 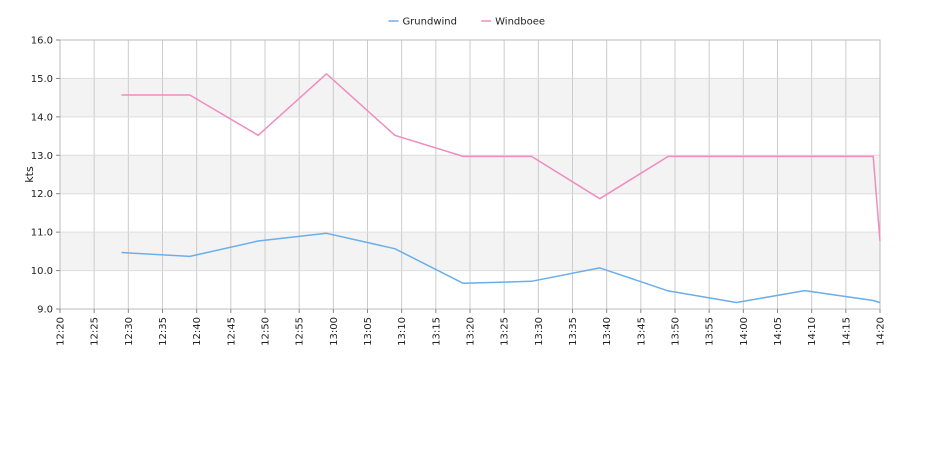 What do you see at coordinates (676, 331) in the screenshot?
I see `x-tick-label: 13:50` at bounding box center [676, 331].